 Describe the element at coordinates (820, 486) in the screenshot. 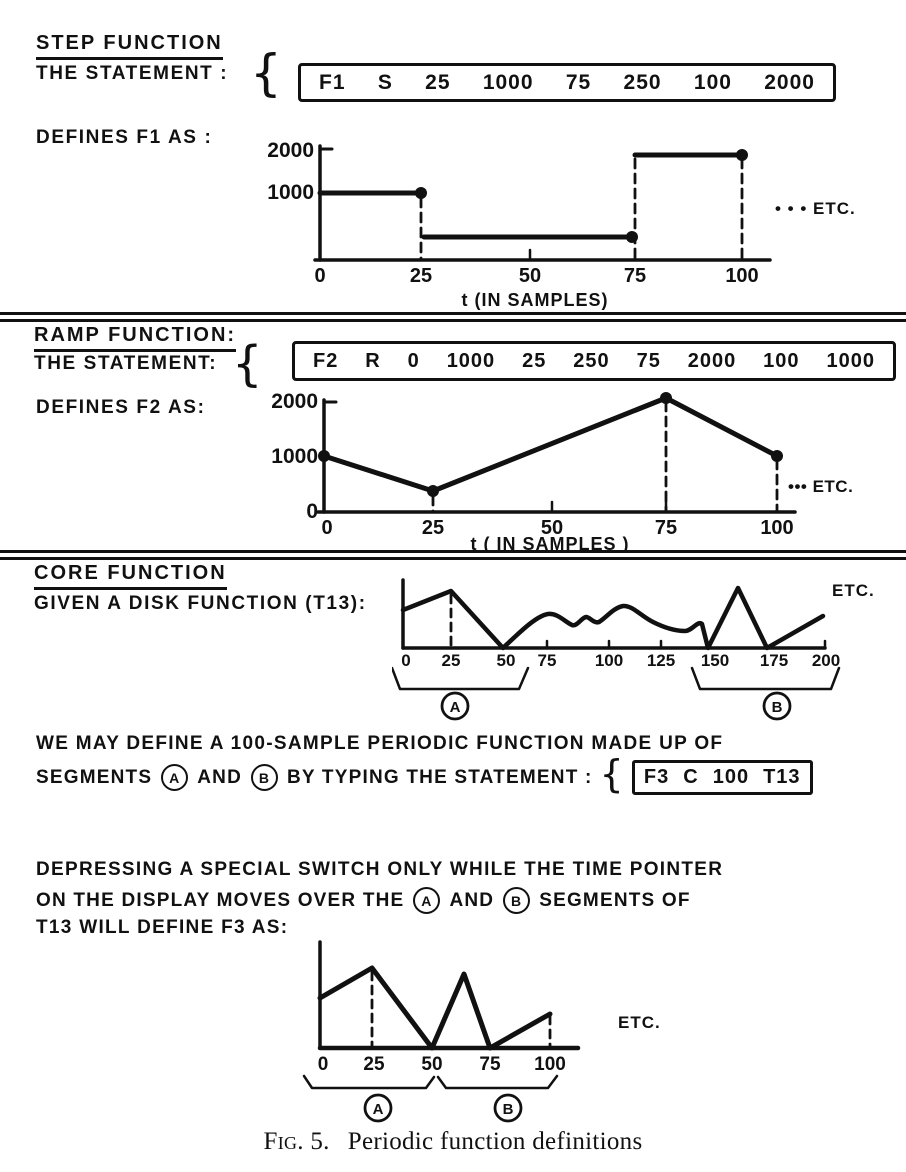

I see `etc-label: ••• ETC.` at that location.